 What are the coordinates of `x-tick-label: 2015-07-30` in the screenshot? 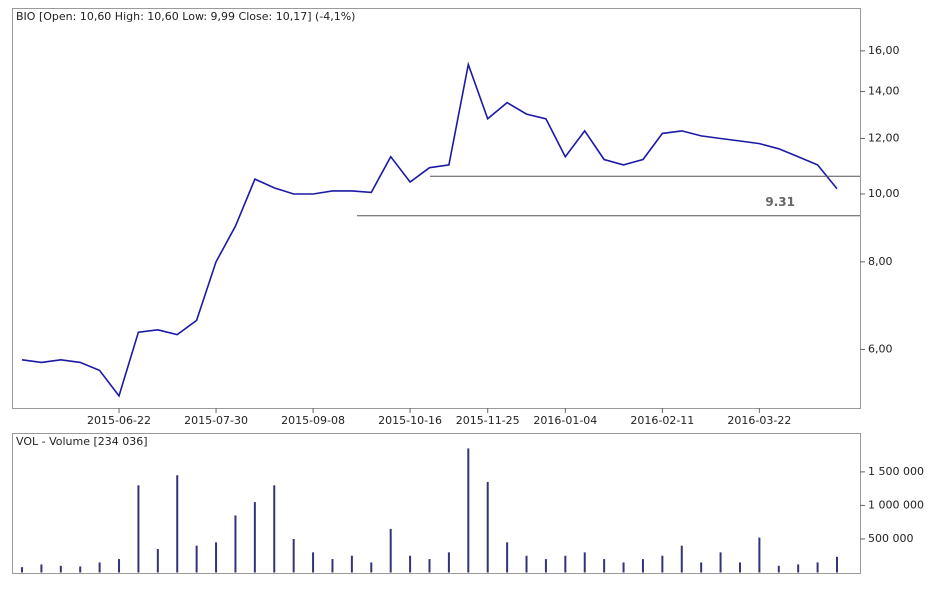 It's located at (216, 420).